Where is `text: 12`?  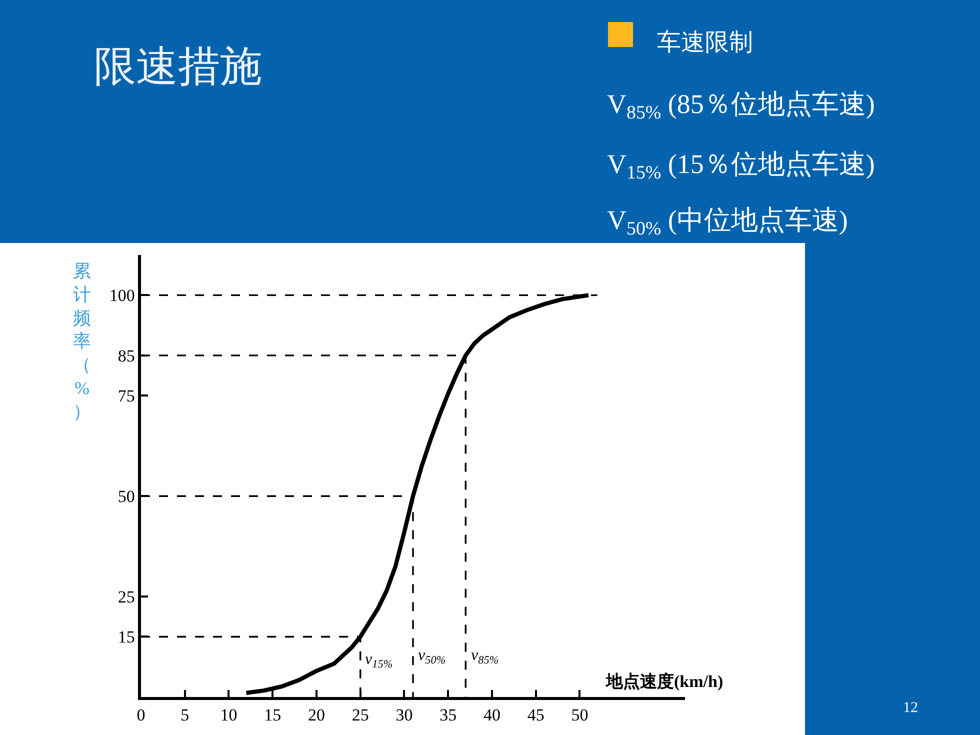 text: 12 is located at coordinates (910, 708).